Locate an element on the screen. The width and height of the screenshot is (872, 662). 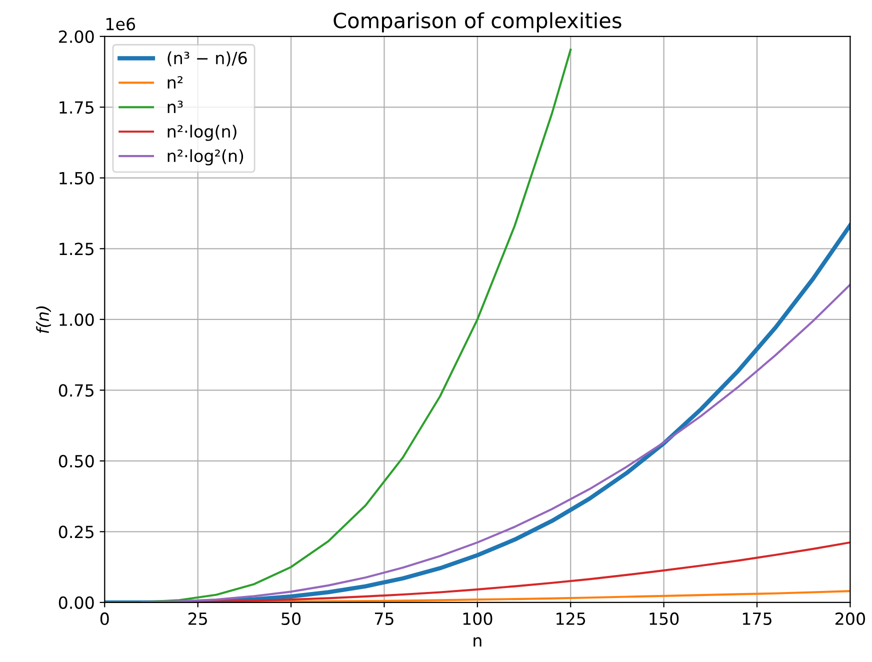
legend-label: (n³ − n)/6 is located at coordinates (207, 58).